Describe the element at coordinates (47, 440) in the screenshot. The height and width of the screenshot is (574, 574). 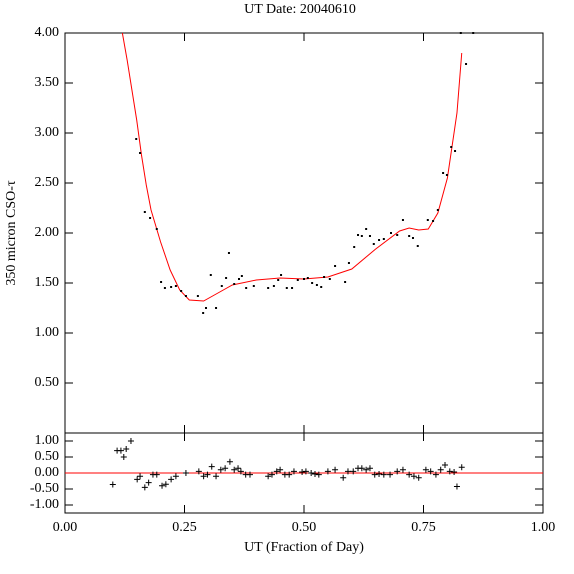
I see `y-tick-label: 1.00` at that location.